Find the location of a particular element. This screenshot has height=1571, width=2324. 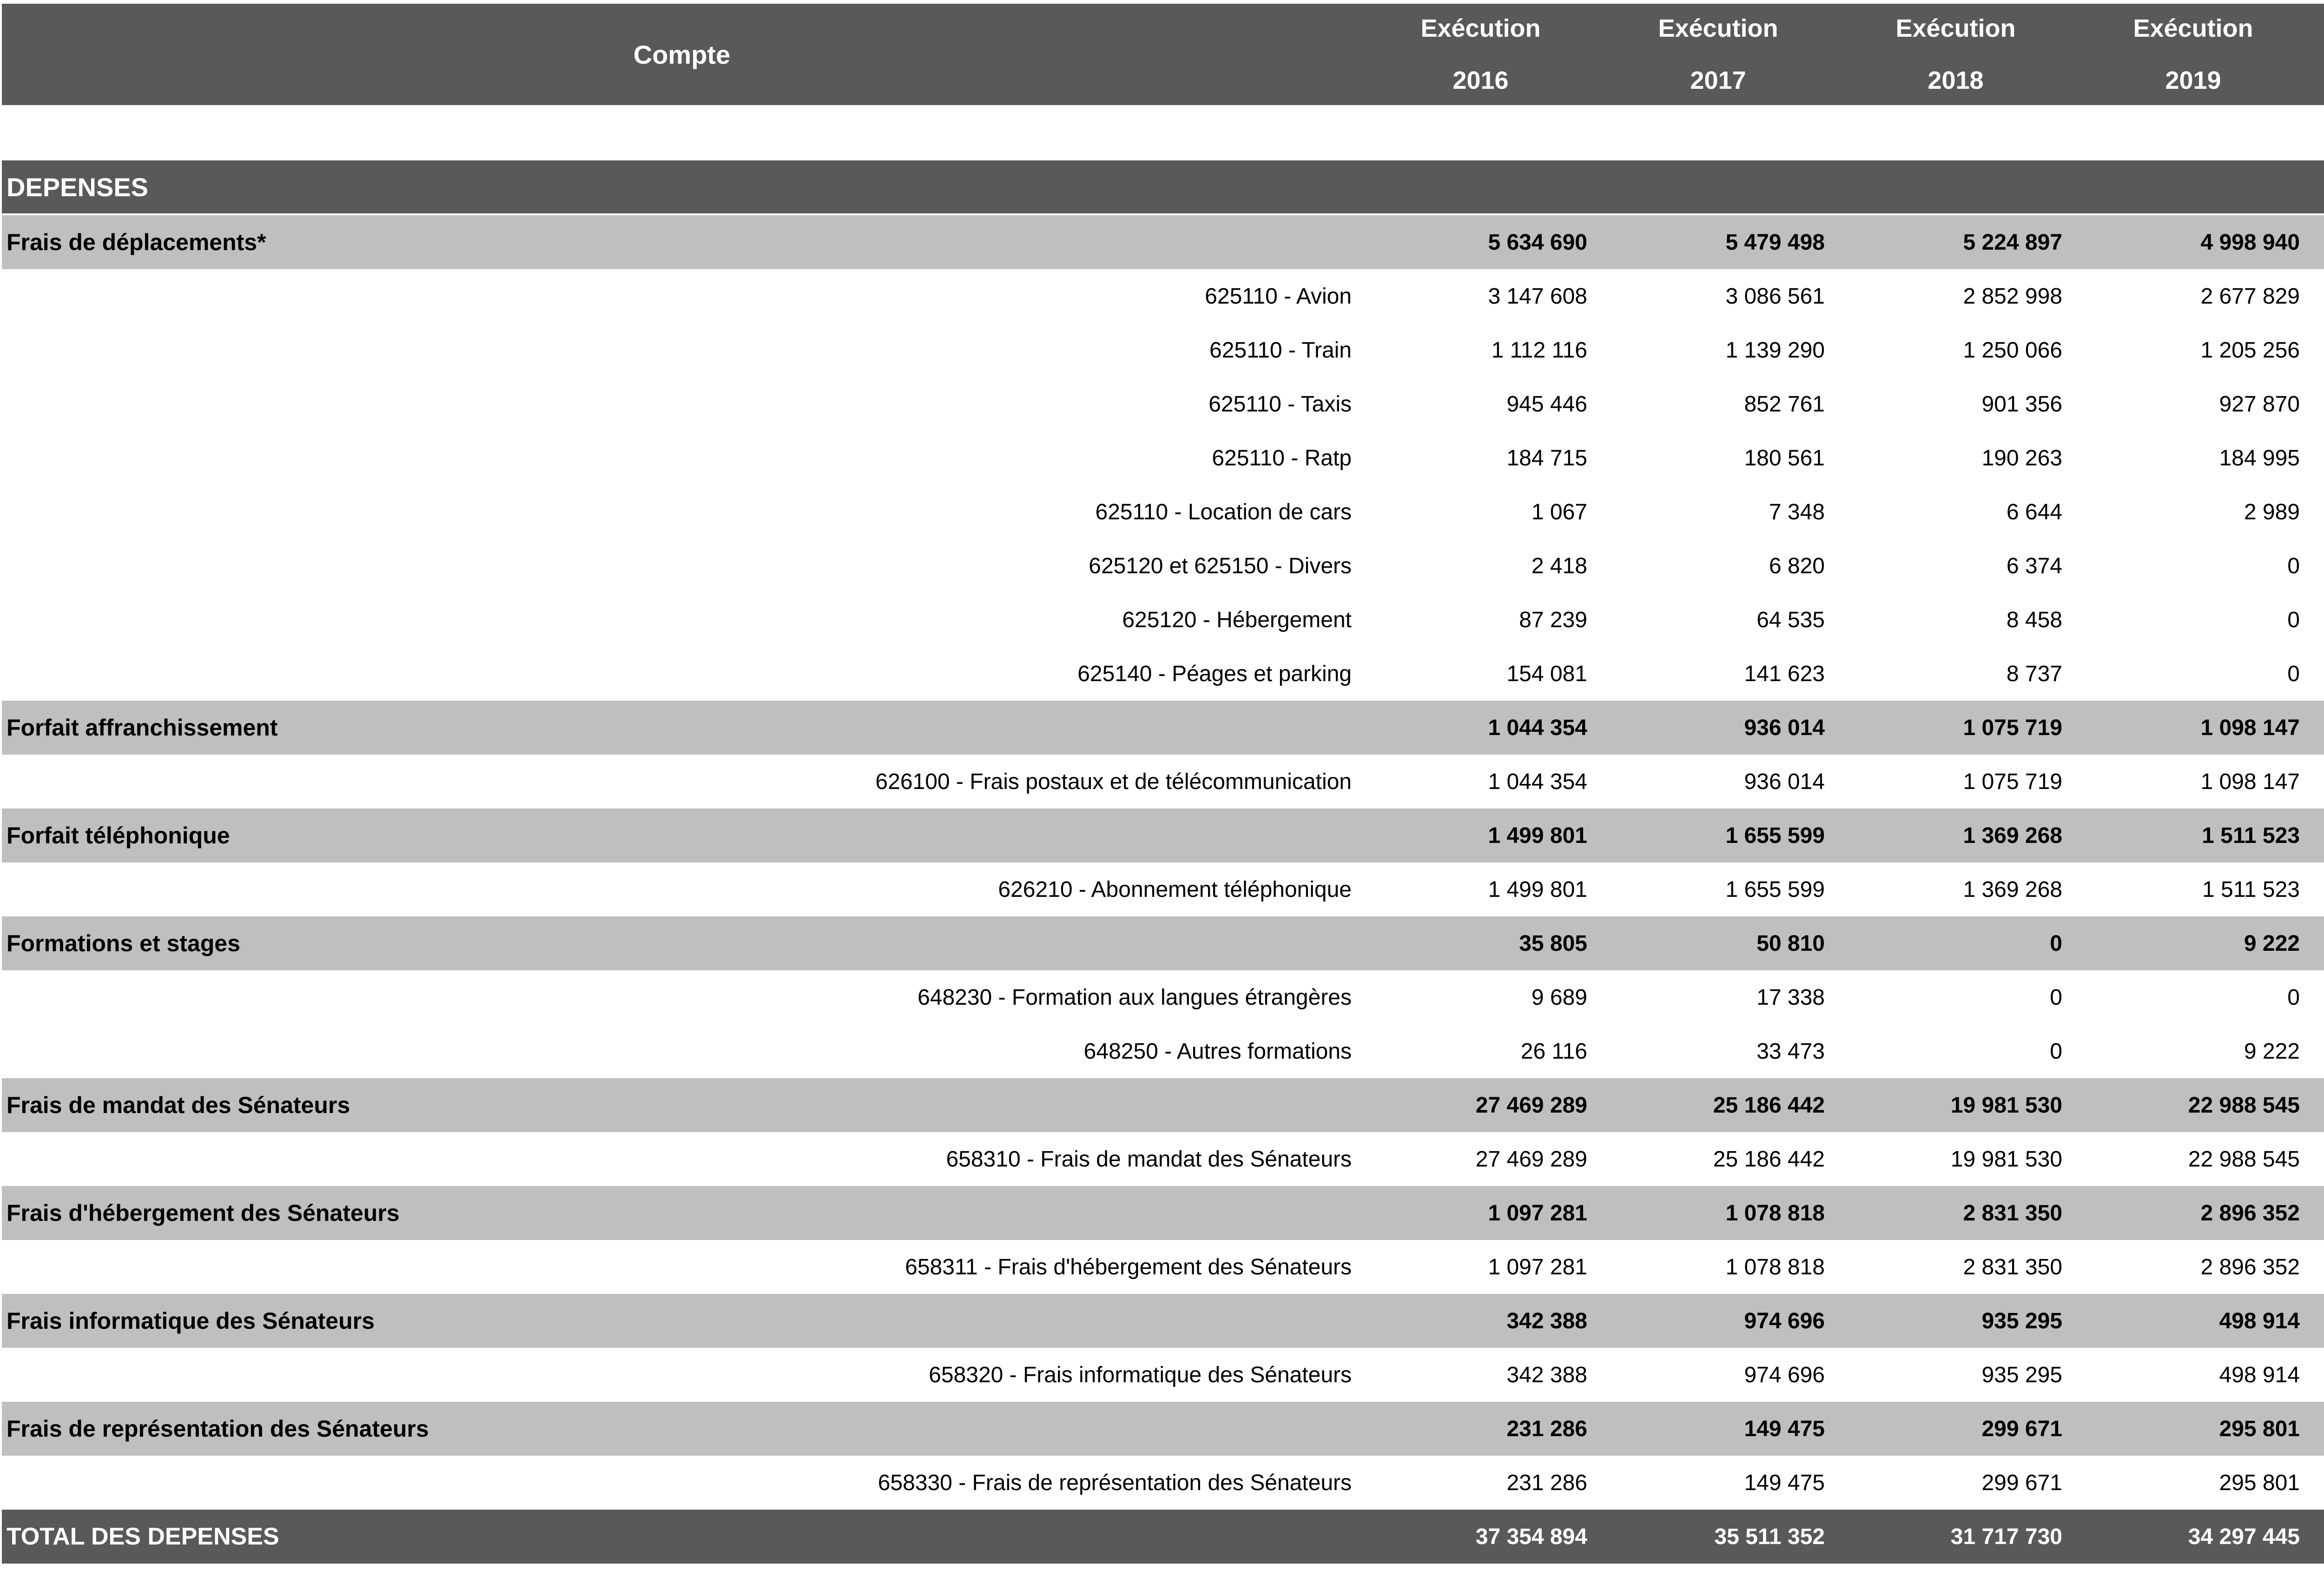

value-cell: 26 116 is located at coordinates (1553, 1051).